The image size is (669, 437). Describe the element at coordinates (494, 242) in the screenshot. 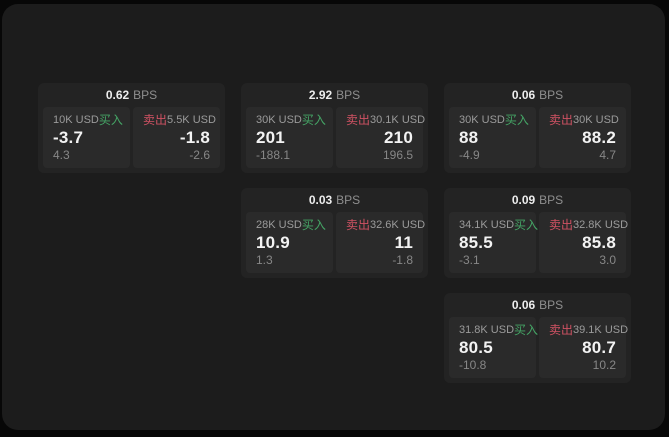

I see `buy-panel: 34.1K USD 买入 85.5 -3.1` at that location.